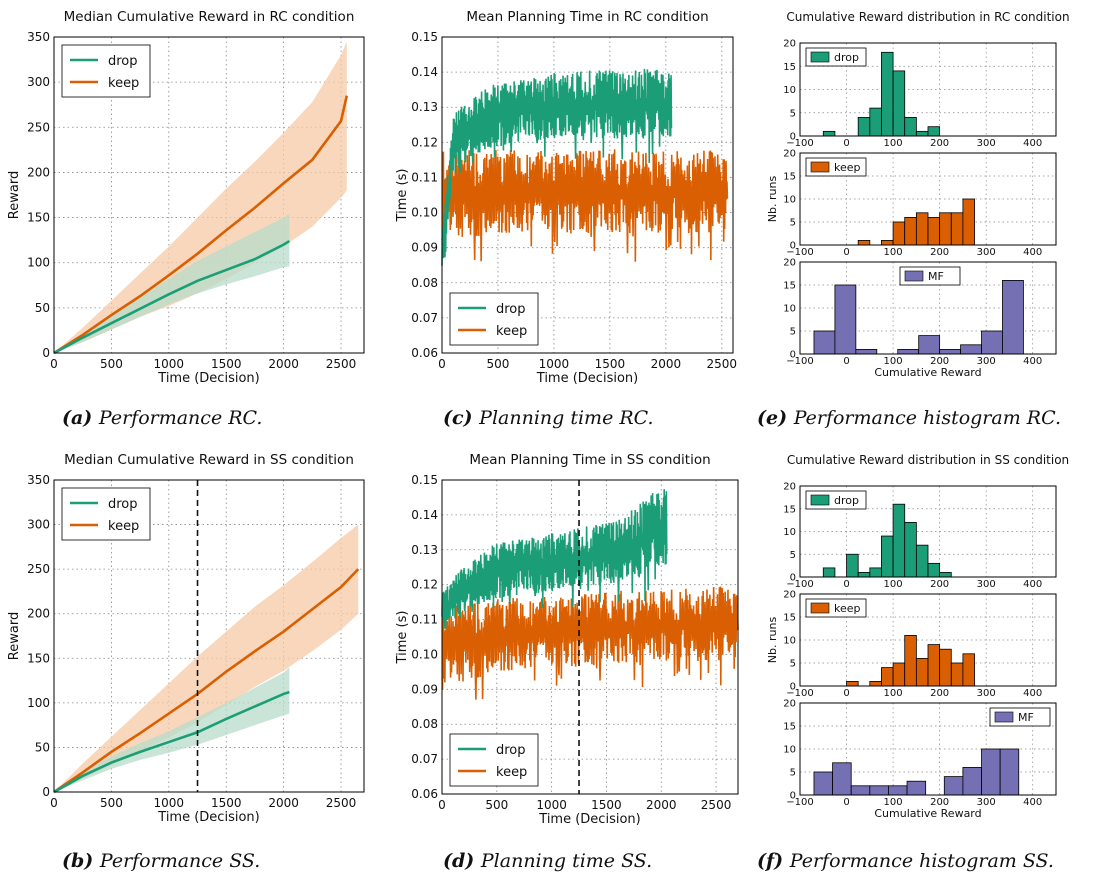 The height and width of the screenshot is (875, 1101). I want to click on caption-label: (e), so click(775, 418).